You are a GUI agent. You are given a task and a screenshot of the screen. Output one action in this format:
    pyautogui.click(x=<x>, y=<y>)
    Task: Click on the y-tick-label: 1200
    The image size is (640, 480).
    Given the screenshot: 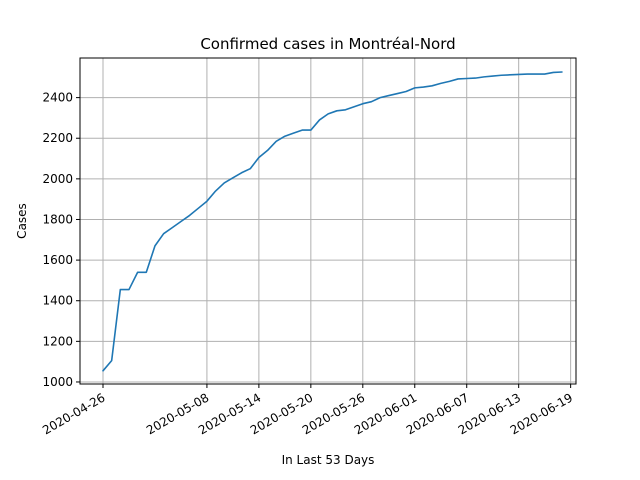 What is the action you would take?
    pyautogui.click(x=57, y=341)
    